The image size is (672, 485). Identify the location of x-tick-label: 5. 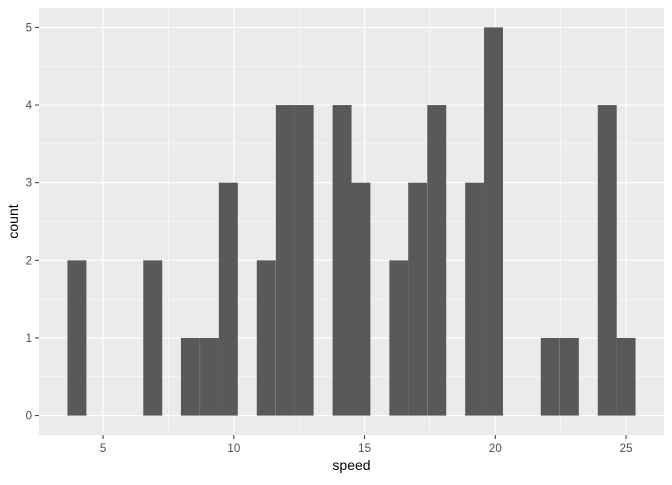
(103, 449).